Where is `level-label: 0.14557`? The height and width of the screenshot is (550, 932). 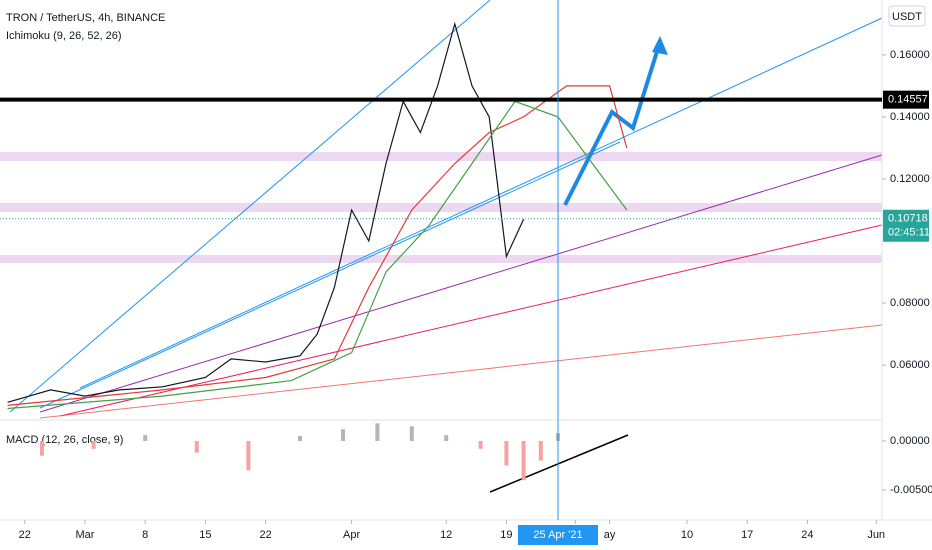 level-label: 0.14557 is located at coordinates (908, 100).